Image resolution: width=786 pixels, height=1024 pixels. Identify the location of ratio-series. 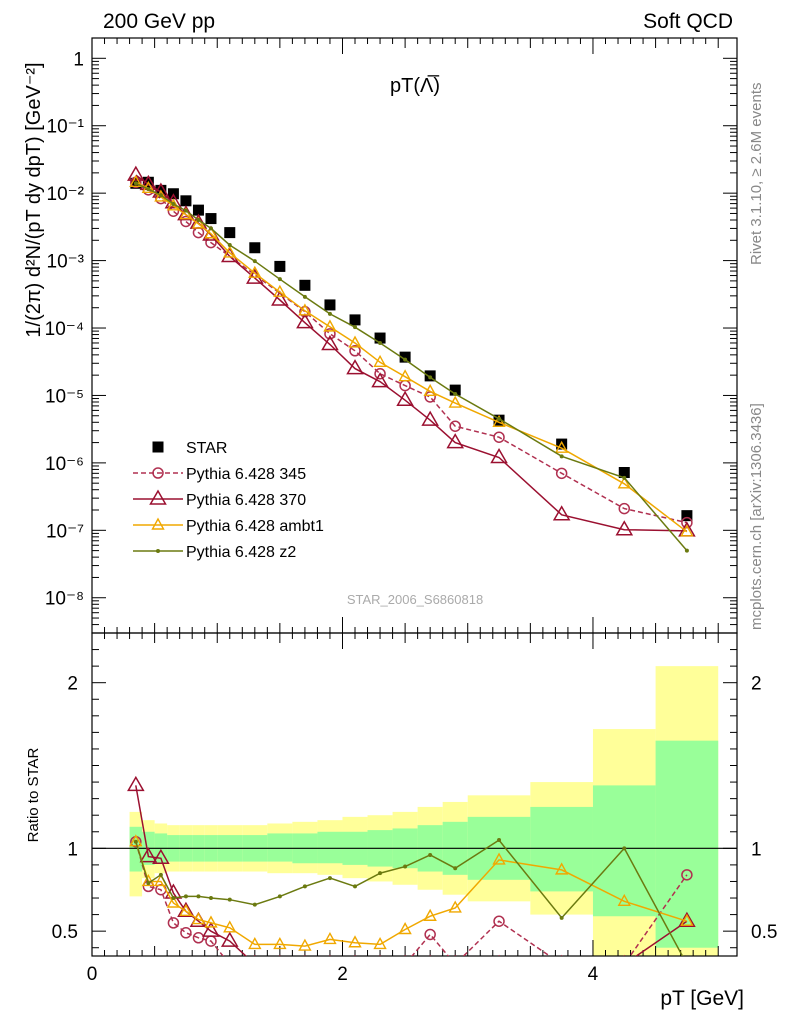
(411, 872).